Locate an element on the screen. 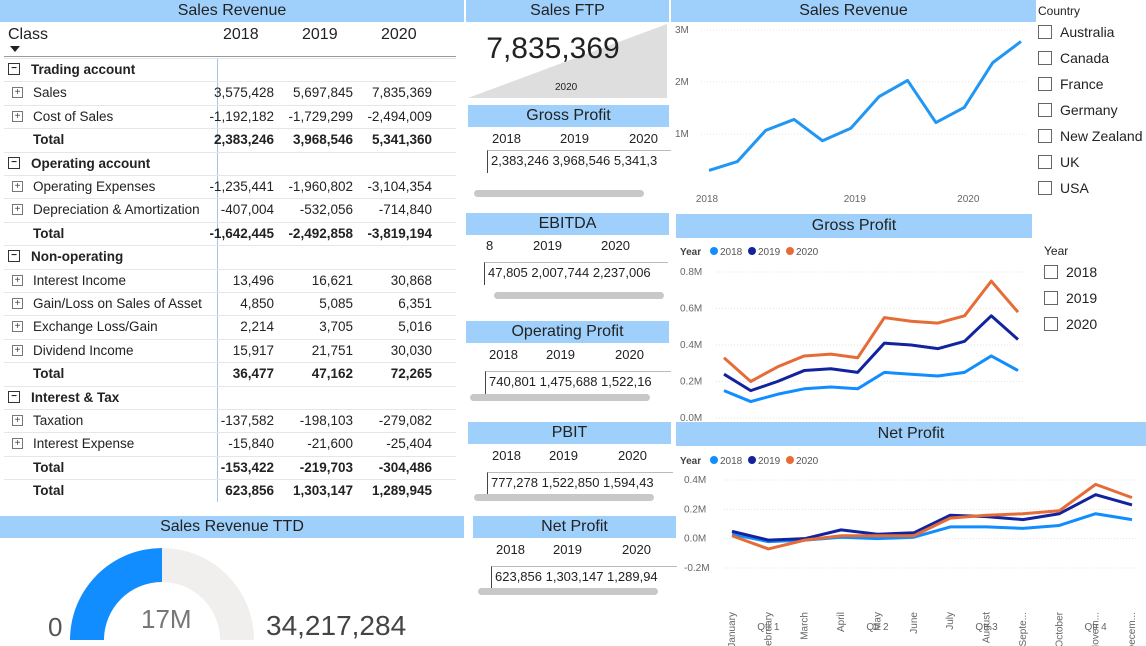 This screenshot has height=646, width=1146. cell-value: -304,486 is located at coordinates (405, 467).